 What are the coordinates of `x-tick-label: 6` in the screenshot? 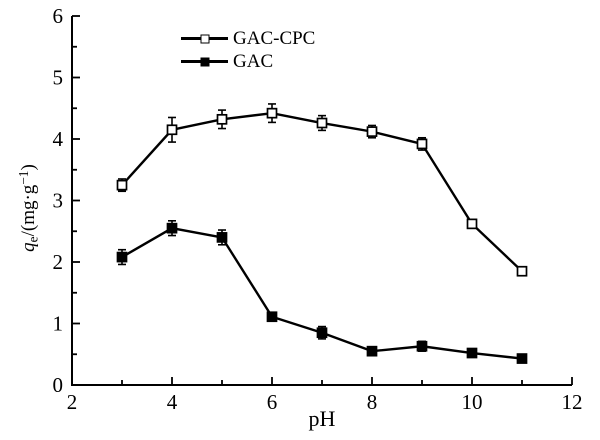 It's located at (272, 402).